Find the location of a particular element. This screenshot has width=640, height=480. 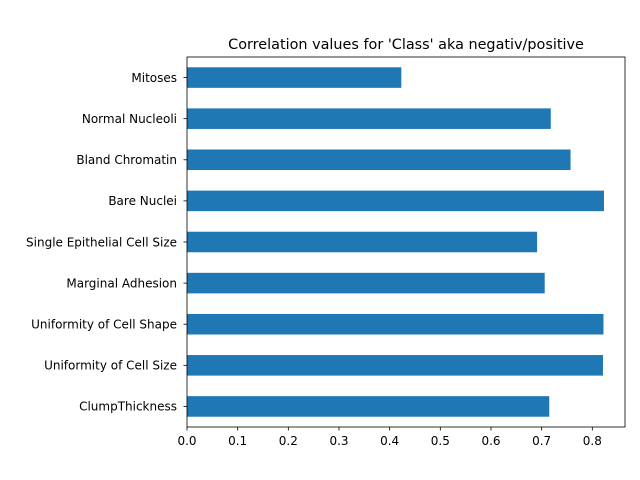

x-tick-label: 0.6 is located at coordinates (490, 441).